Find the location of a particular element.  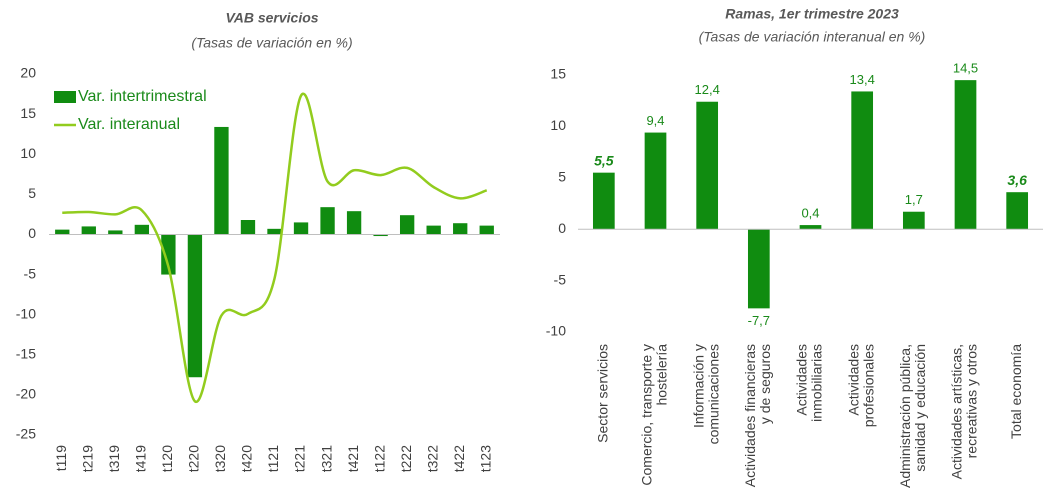

value-label: 12,4 is located at coordinates (707, 89).